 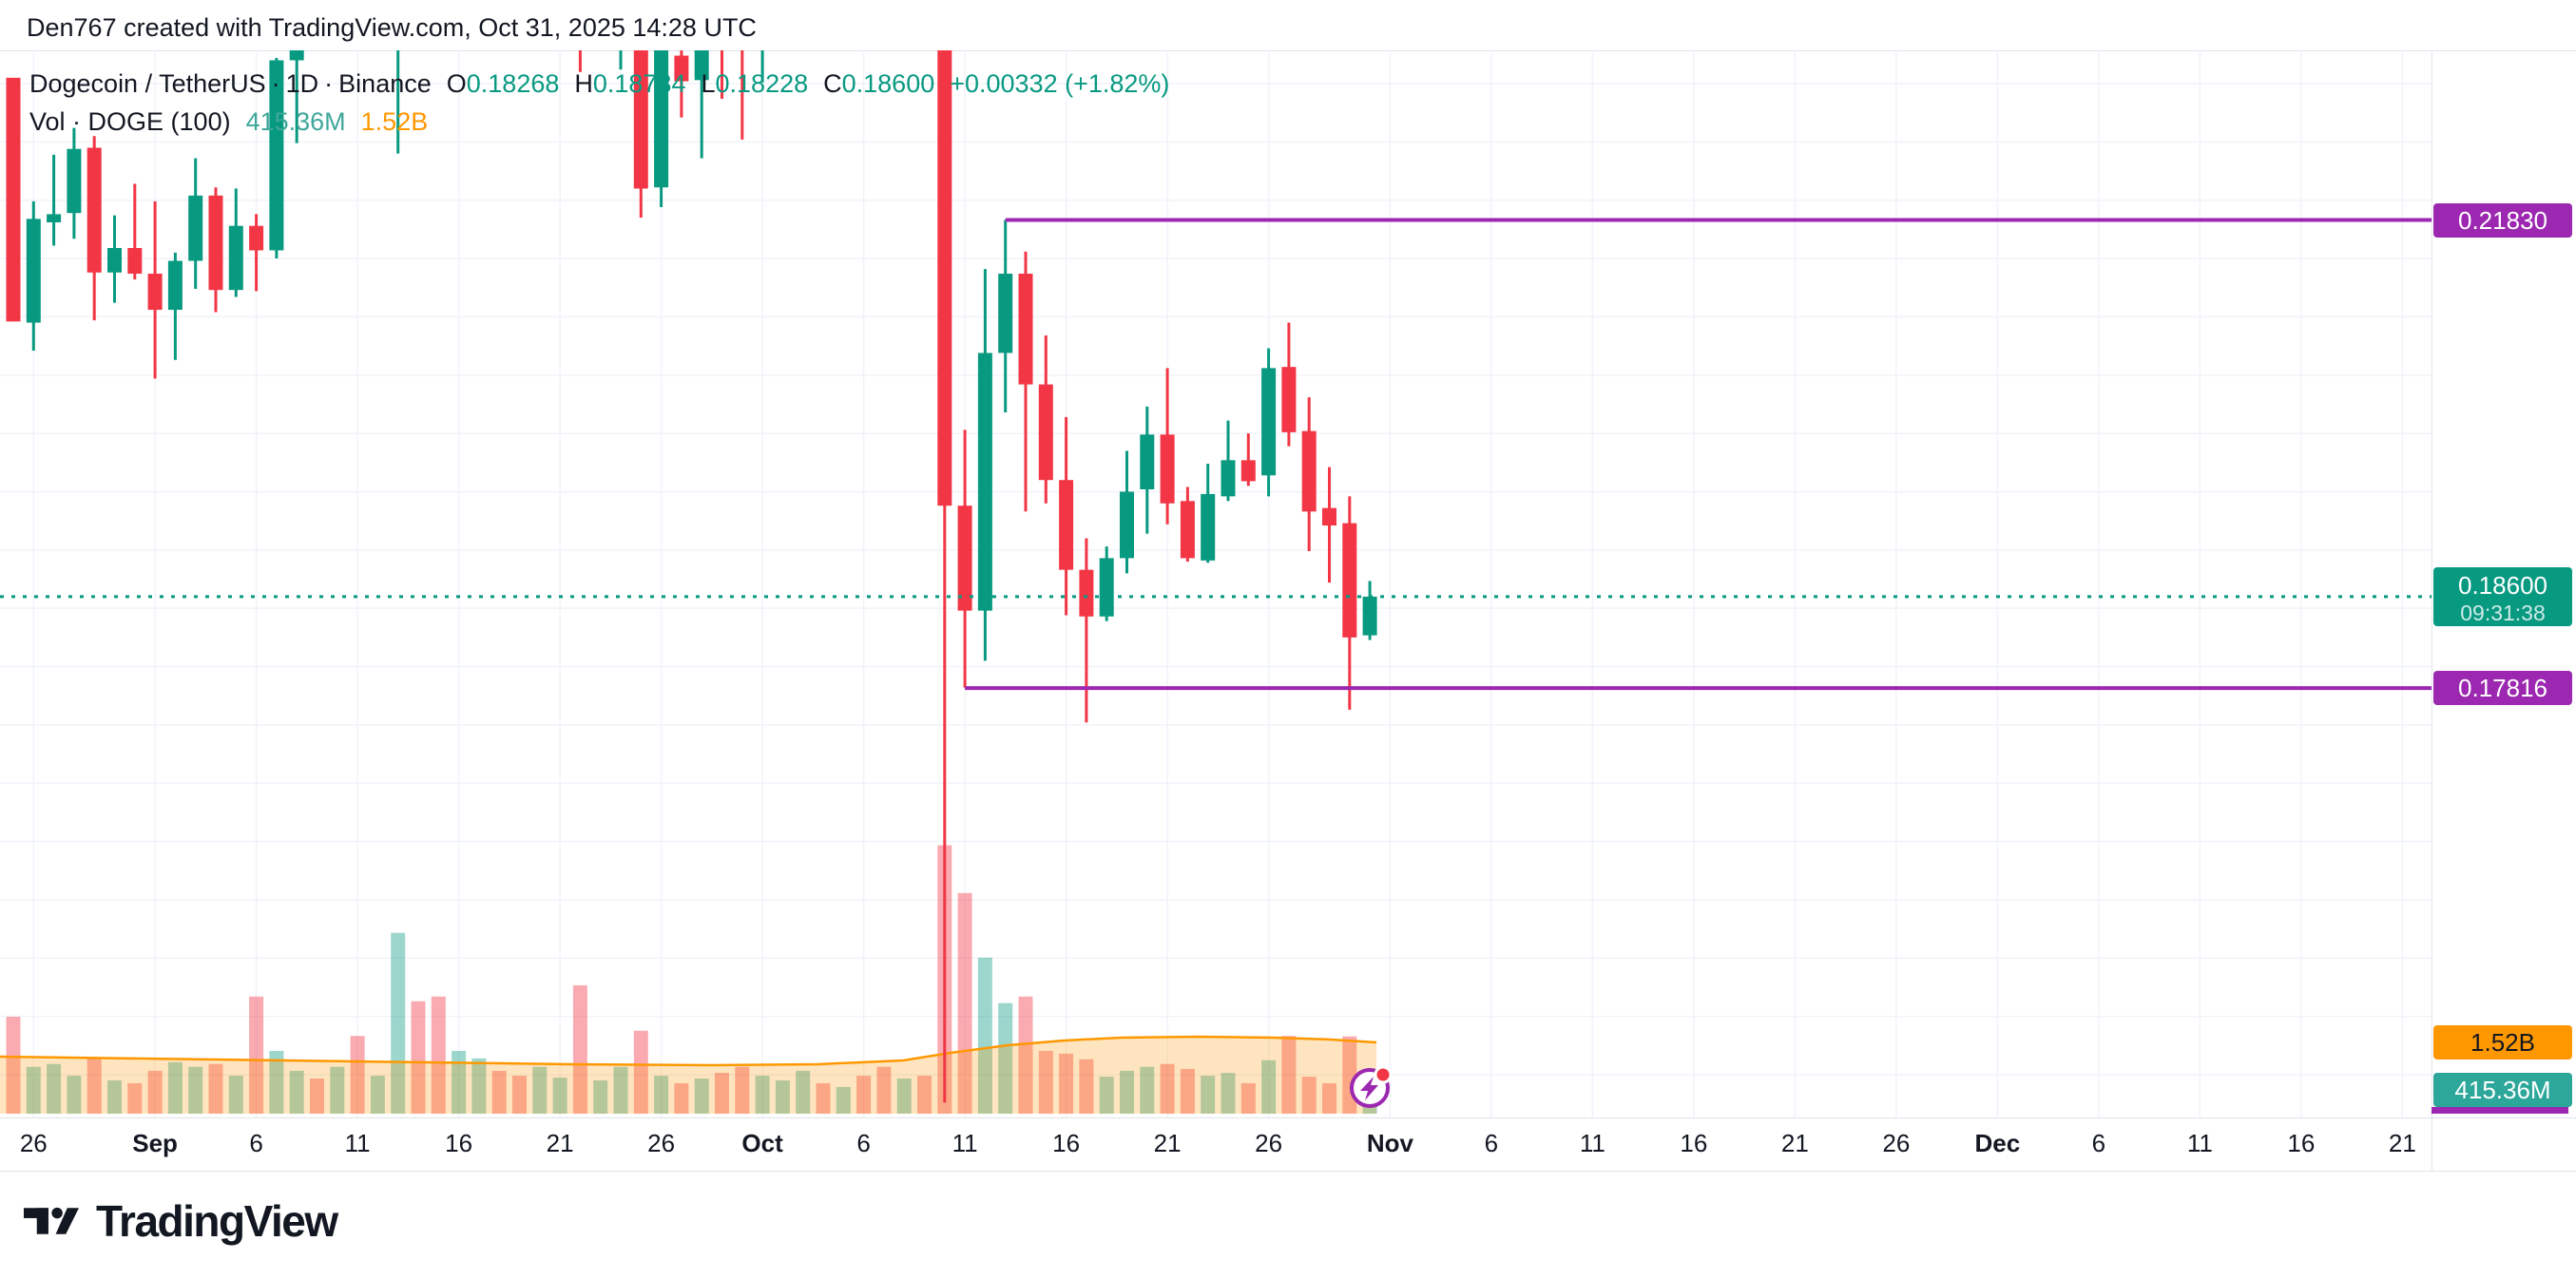 What do you see at coordinates (385, 83) in the screenshot?
I see `exchange-label: Binance` at bounding box center [385, 83].